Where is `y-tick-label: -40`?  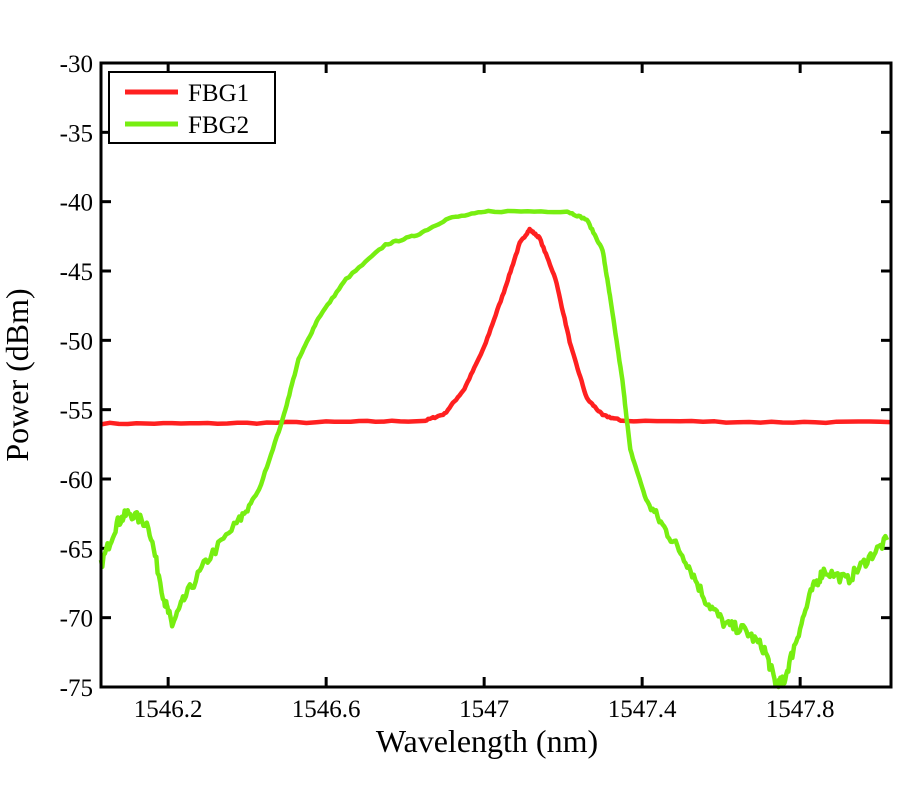 y-tick-label: -40 is located at coordinates (76, 203).